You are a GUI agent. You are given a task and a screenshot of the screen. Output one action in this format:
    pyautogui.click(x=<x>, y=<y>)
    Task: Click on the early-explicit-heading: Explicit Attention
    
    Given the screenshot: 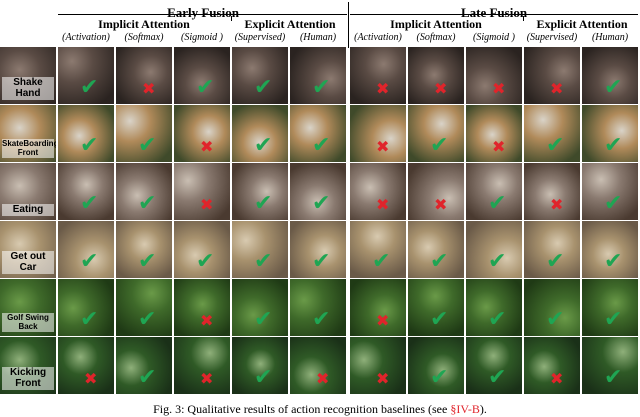 What is the action you would take?
    pyautogui.click(x=290, y=24)
    